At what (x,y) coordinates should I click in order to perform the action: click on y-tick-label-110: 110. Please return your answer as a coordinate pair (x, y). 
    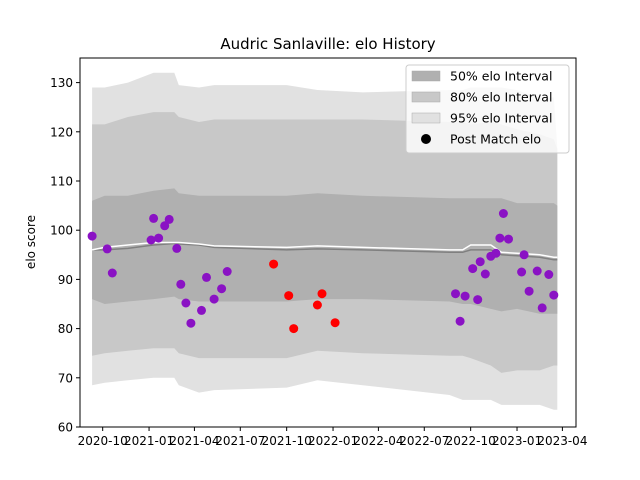
    Looking at the image, I should click on (61, 182).